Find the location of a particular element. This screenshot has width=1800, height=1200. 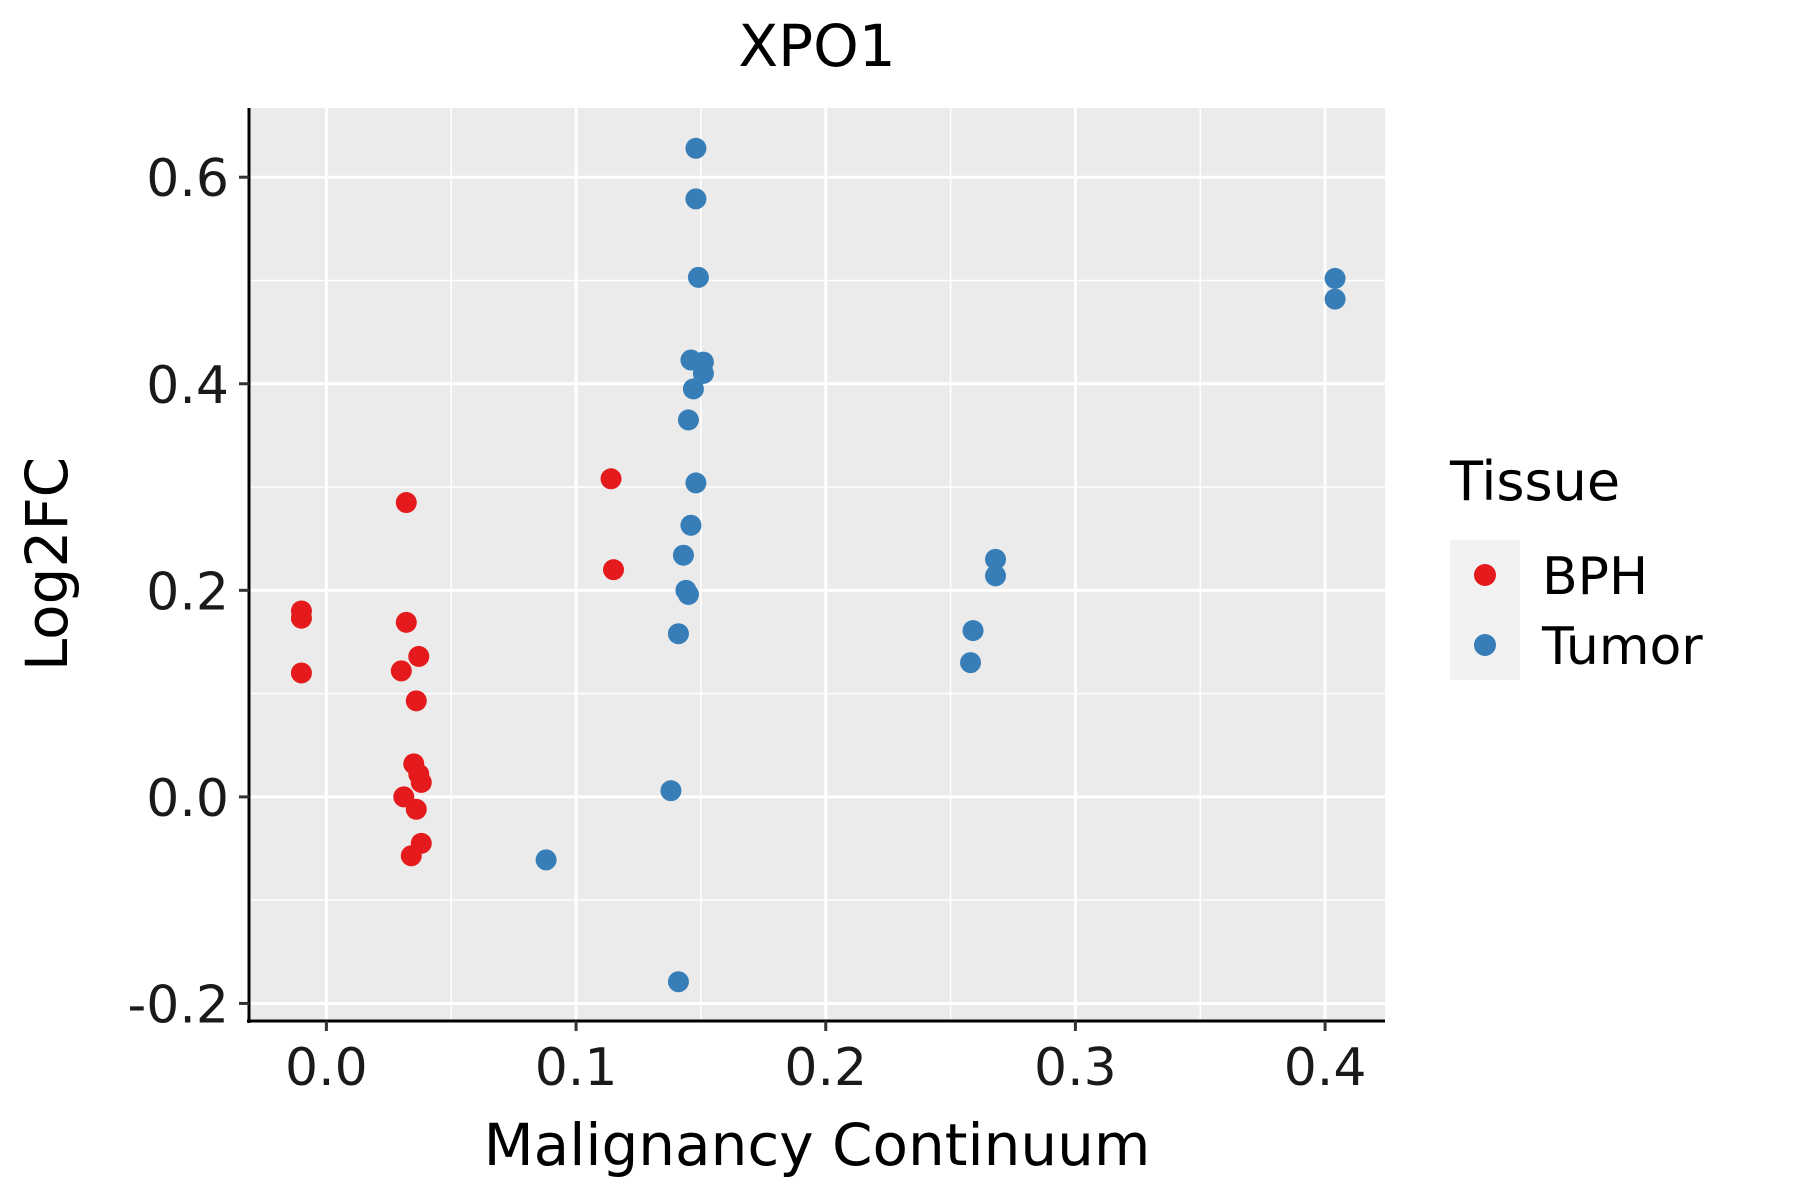

legend-marker-bph is located at coordinates (1485, 575).